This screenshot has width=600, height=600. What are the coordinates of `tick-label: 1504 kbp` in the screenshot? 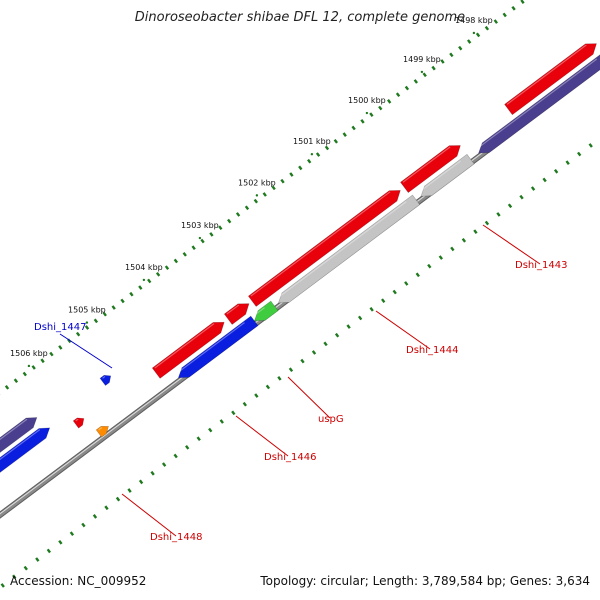 It's located at (144, 267).